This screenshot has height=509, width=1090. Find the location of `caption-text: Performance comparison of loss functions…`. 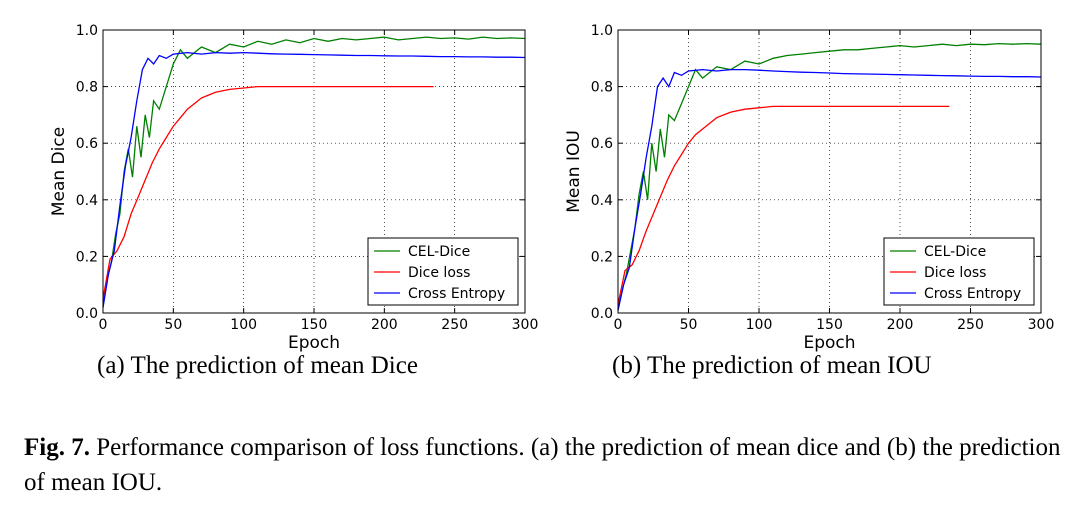

caption-text: Performance comparison of loss functions… is located at coordinates (542, 465).